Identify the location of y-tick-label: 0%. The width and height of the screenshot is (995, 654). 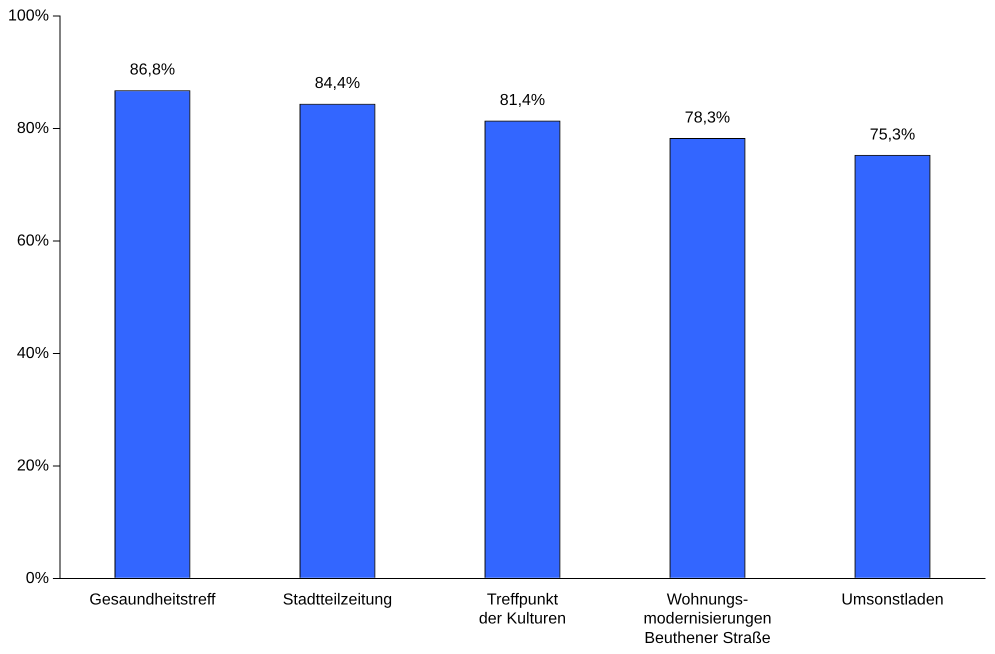
(37, 578).